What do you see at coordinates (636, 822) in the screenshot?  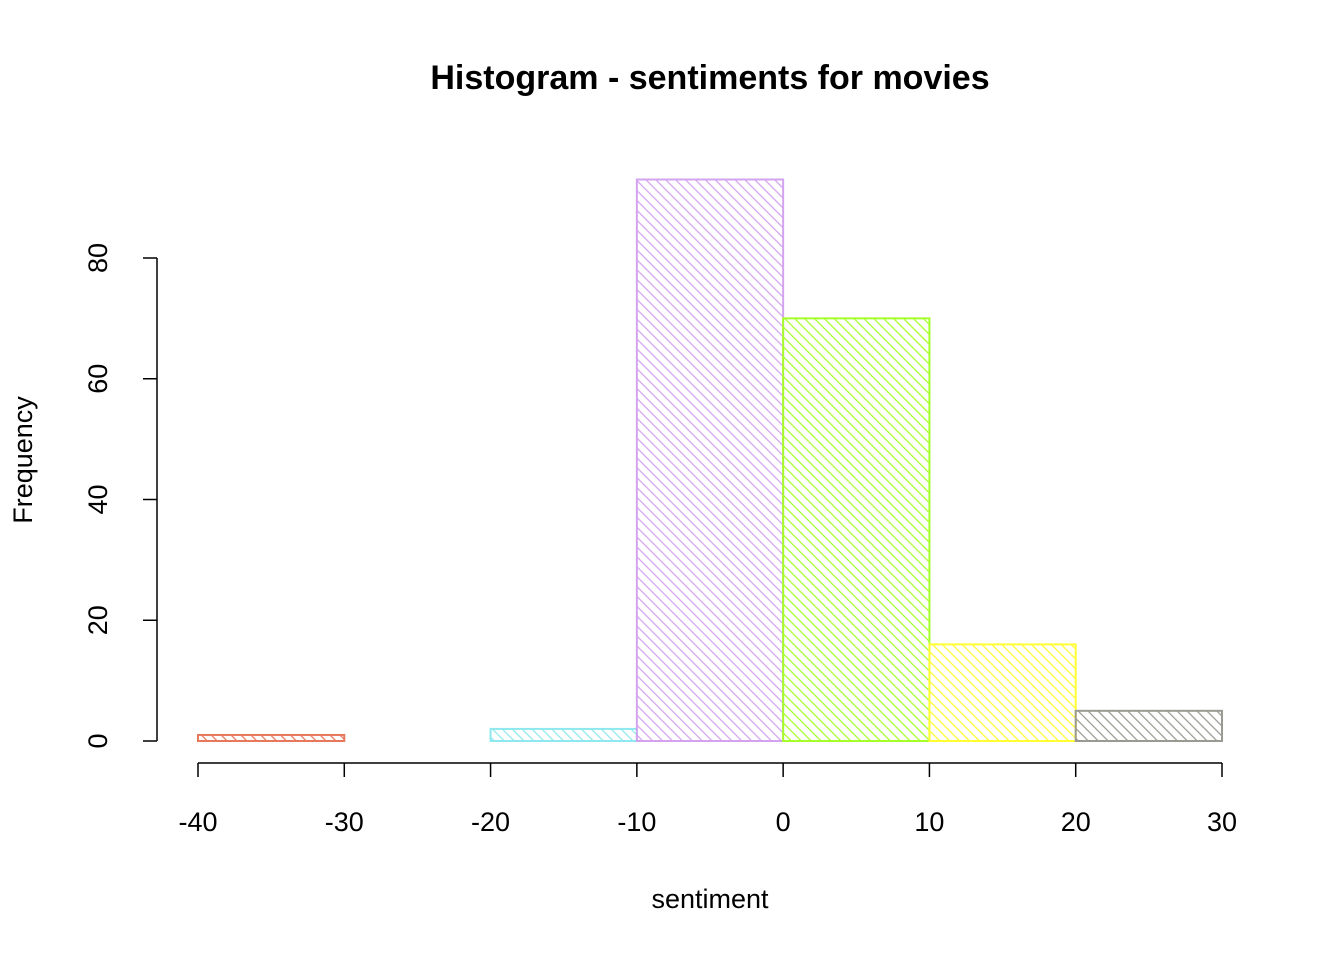 I see `x-tick-label: -10` at bounding box center [636, 822].